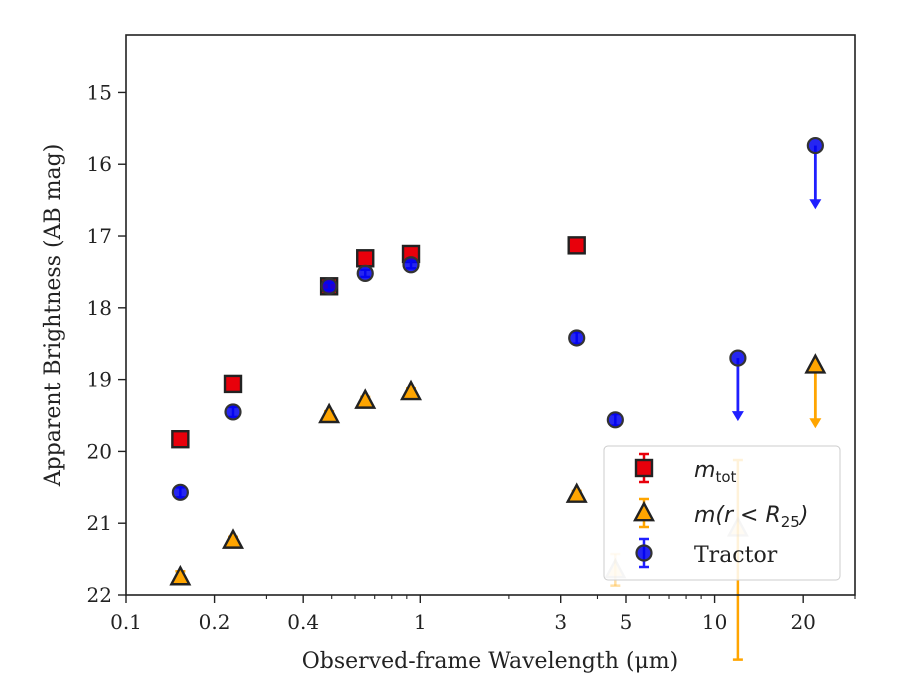 The height and width of the screenshot is (700, 900). I want to click on y-axis-ticks: 15 16 17 18 19 20 21 22, so click(106, 343).